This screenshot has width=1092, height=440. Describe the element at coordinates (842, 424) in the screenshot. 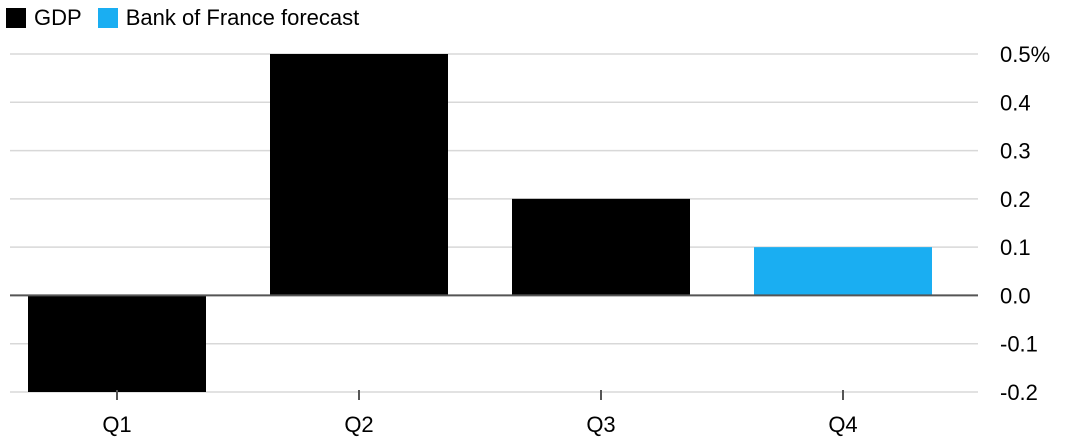

I see `x-tick-label: Q4` at that location.